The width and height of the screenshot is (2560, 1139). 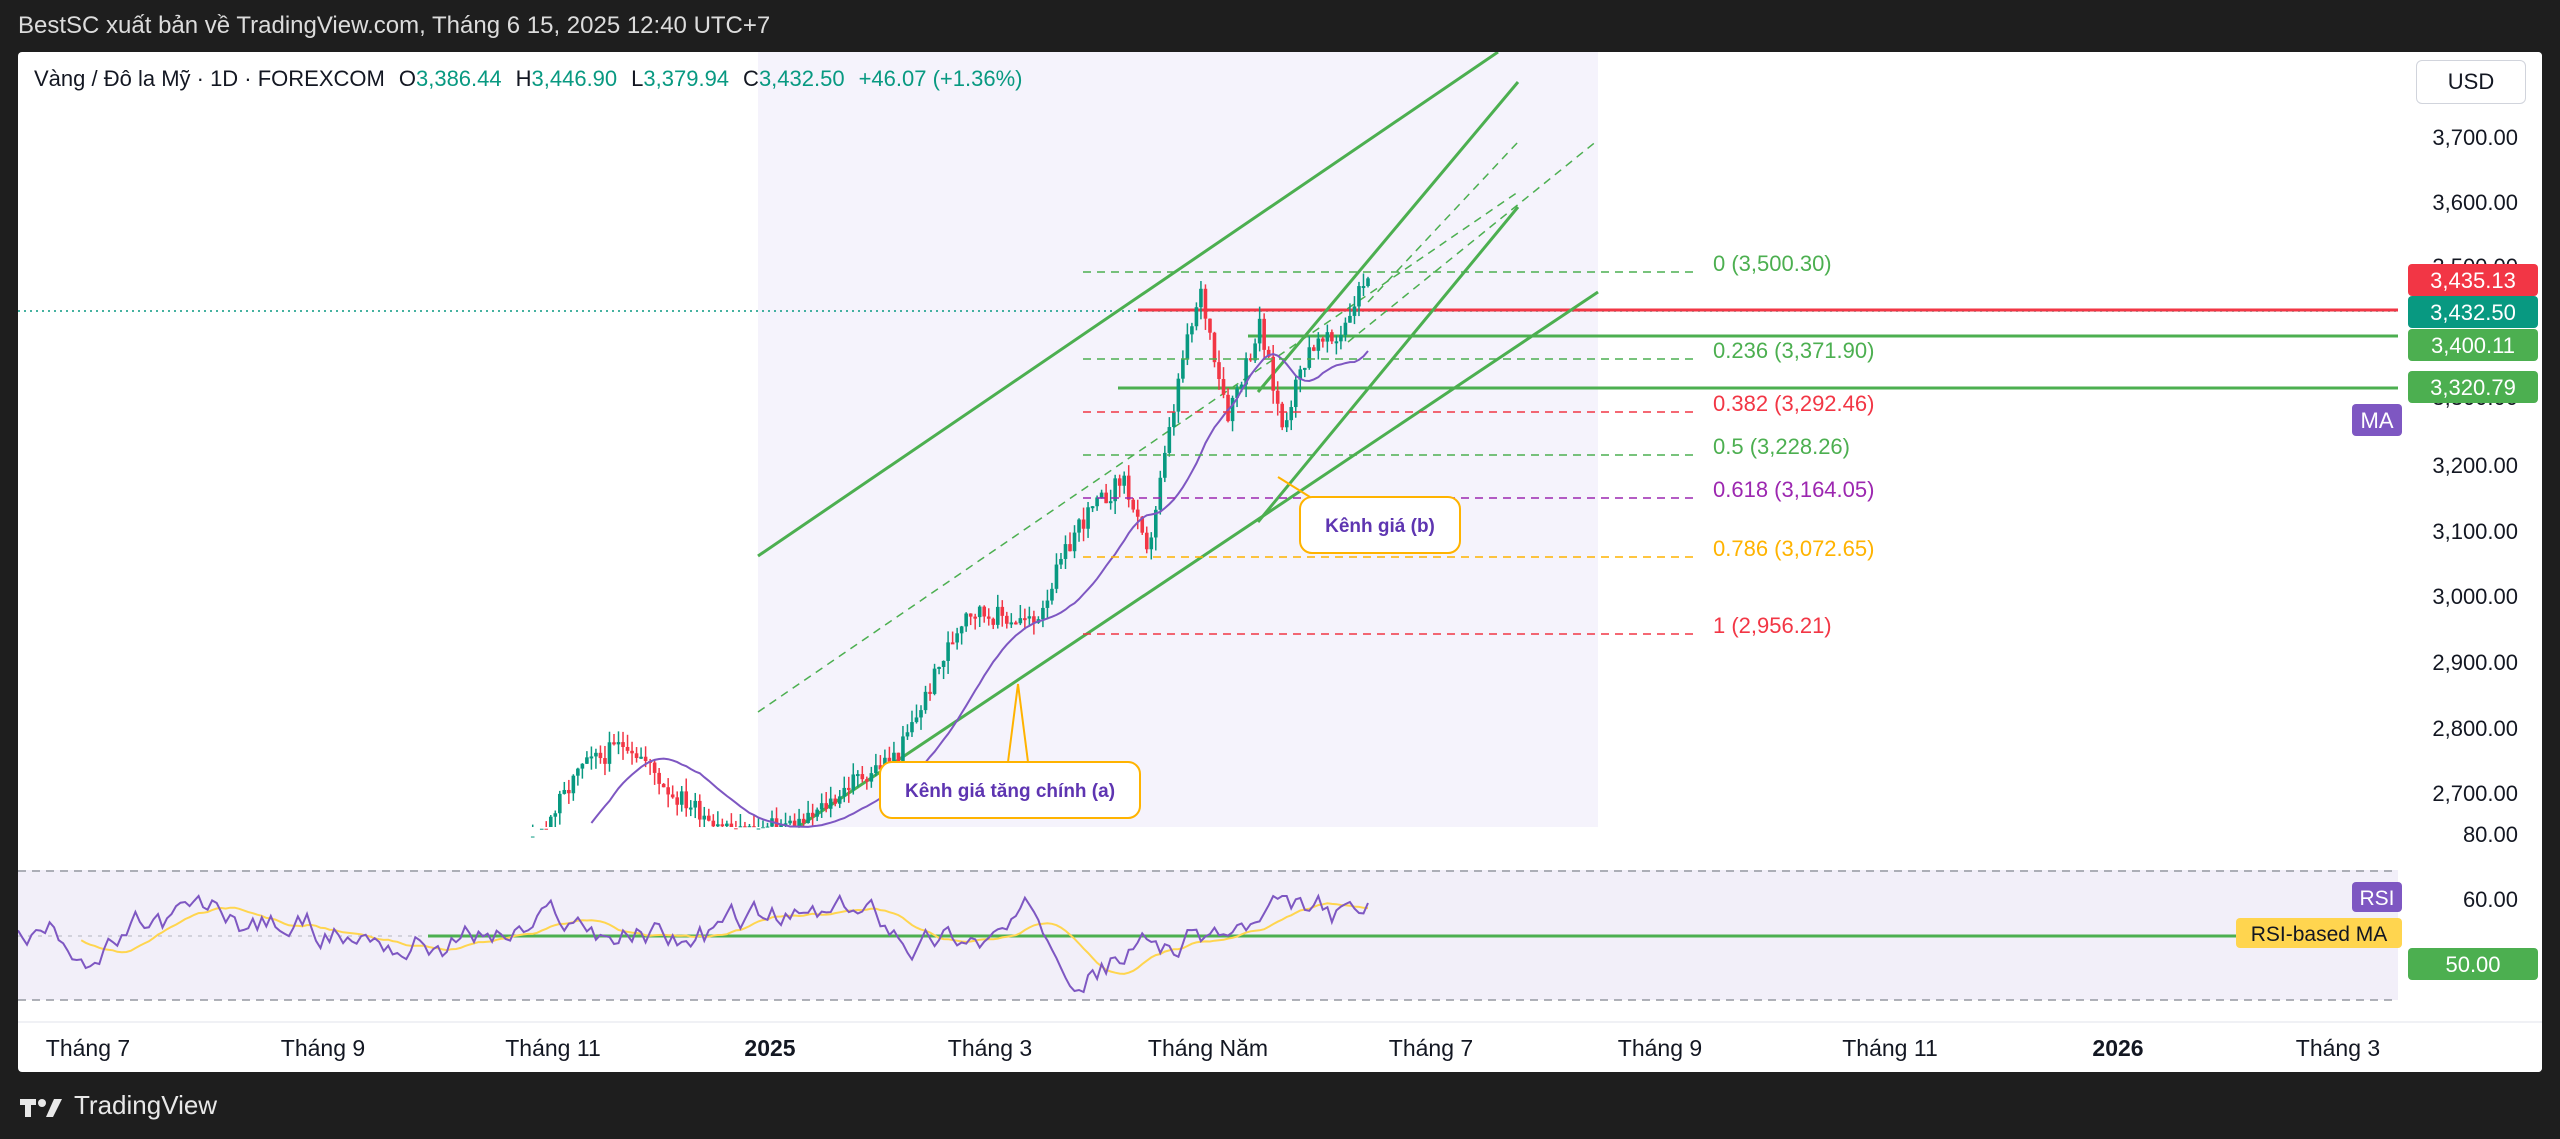 What do you see at coordinates (1781, 446) in the screenshot?
I see `fib-label-3: 0.5 (3,228.26)` at bounding box center [1781, 446].